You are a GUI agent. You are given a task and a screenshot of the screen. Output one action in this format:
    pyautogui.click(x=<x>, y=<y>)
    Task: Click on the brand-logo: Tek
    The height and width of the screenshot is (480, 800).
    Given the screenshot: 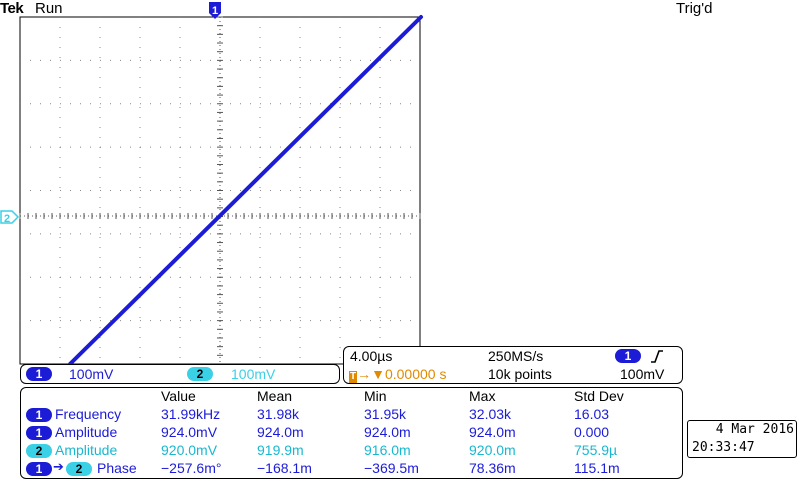 What is the action you would take?
    pyautogui.click(x=12, y=8)
    